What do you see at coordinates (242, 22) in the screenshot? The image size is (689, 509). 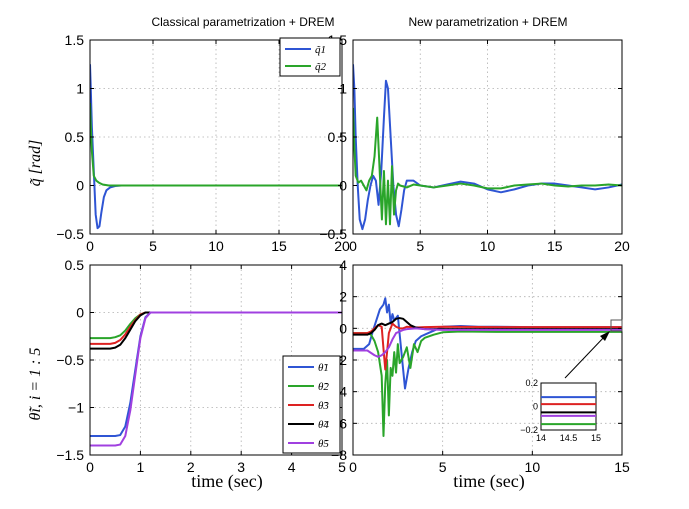 I see `title-left: Classical parametrization + DREM` at bounding box center [242, 22].